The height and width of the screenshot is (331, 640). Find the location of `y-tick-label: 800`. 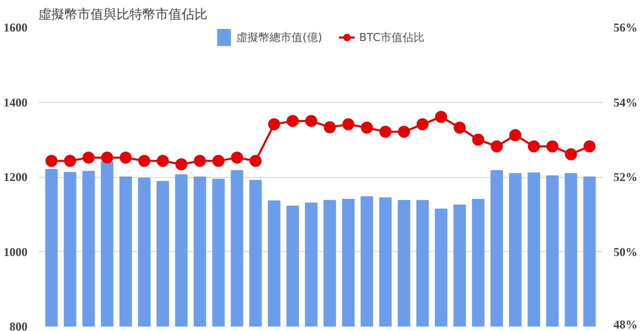

y-tick-label: 800 is located at coordinates (19, 325).